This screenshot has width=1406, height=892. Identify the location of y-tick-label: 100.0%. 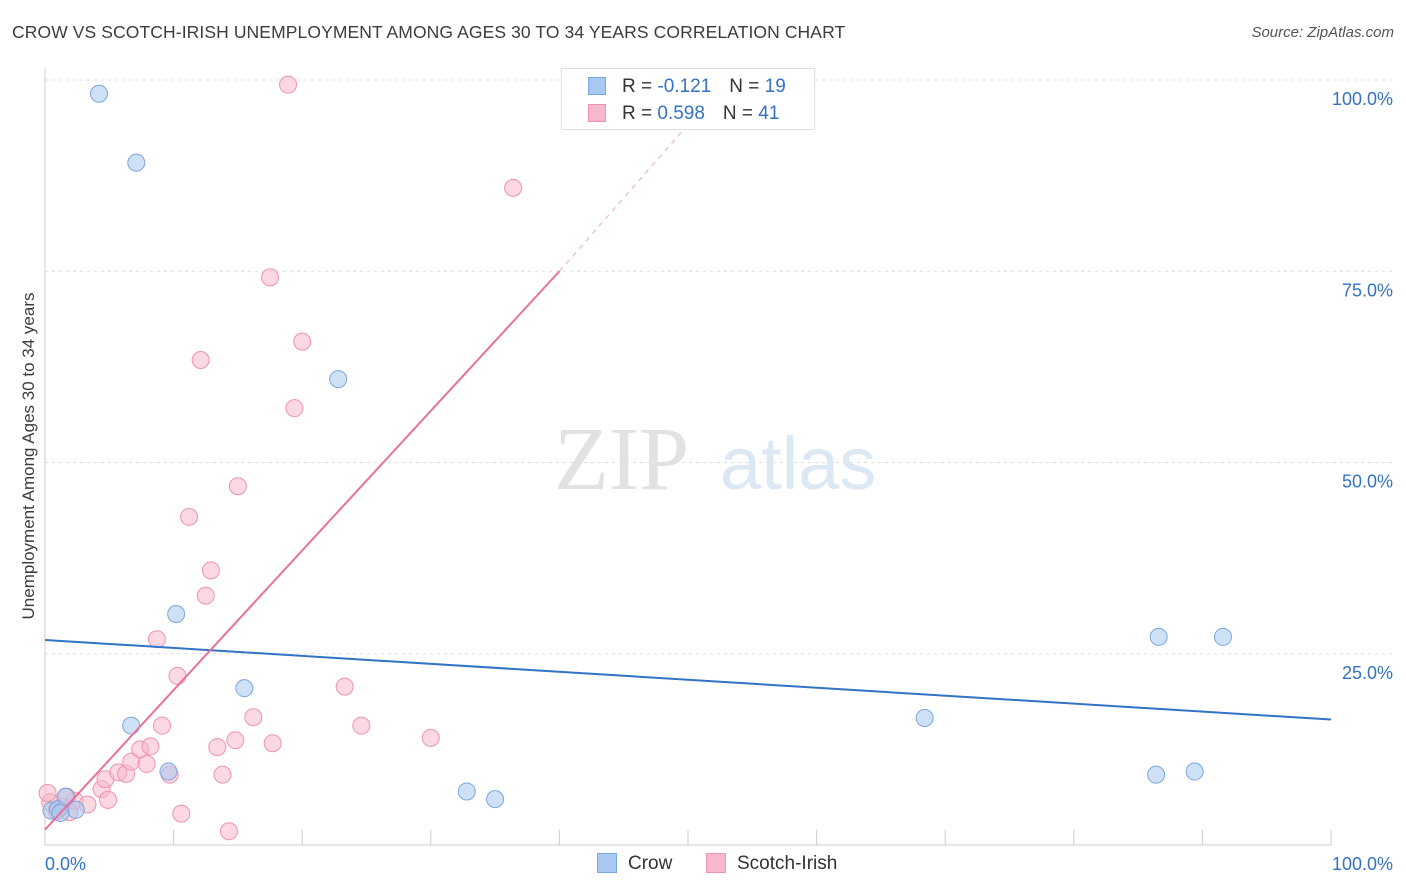
(1362, 99).